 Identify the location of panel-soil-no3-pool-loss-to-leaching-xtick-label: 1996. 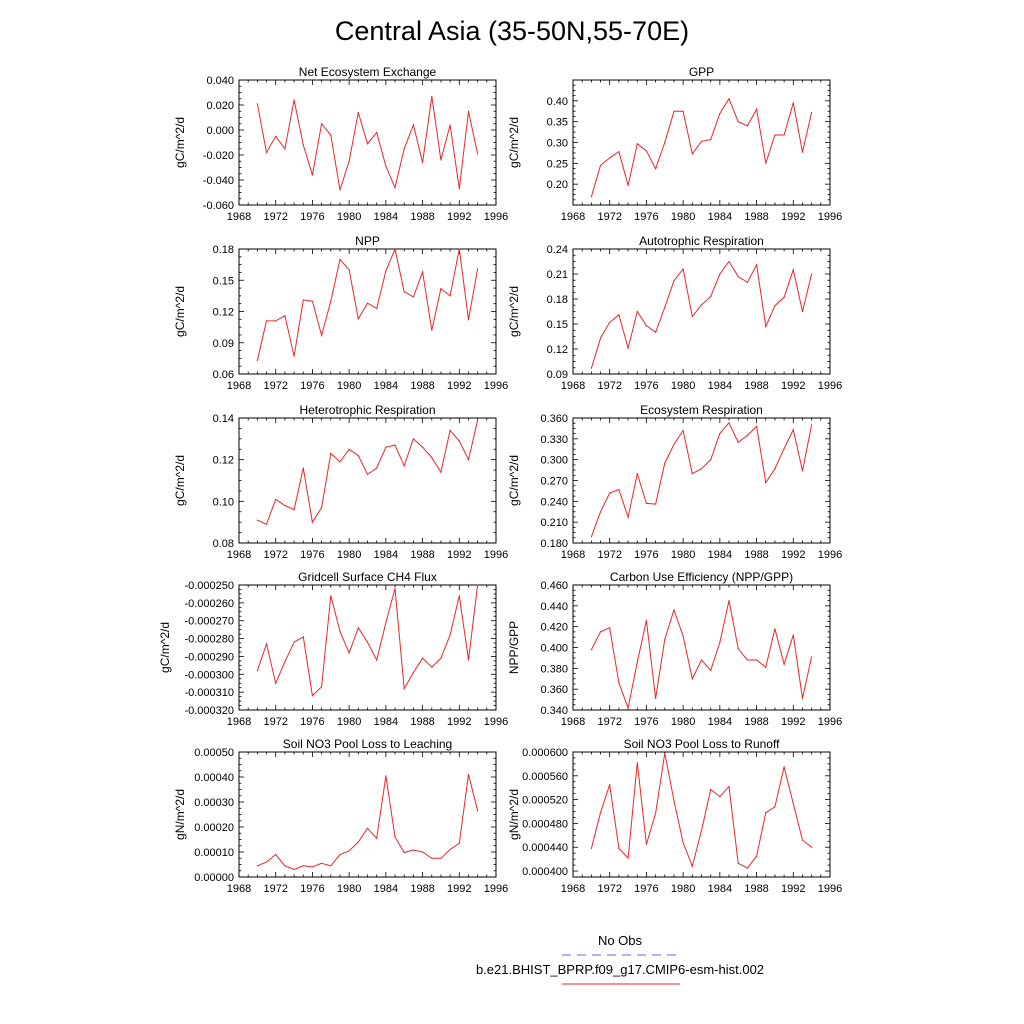
(496, 889).